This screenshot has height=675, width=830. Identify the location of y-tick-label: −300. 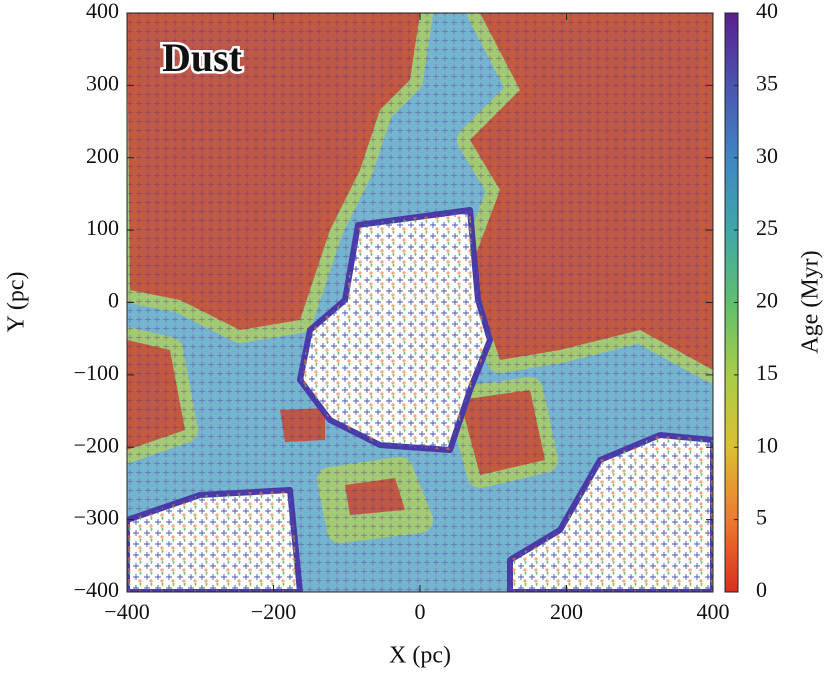
(96, 517).